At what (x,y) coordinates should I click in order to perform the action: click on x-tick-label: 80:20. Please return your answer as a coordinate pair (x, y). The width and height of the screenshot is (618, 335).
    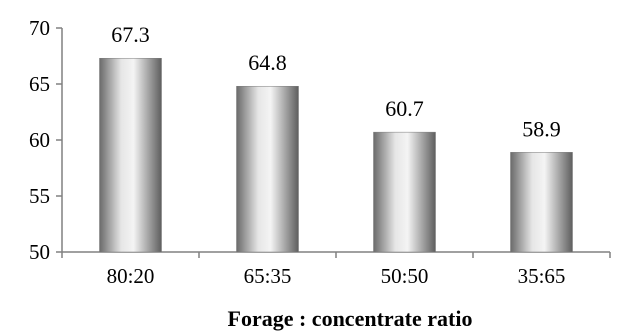
    Looking at the image, I should click on (131, 276).